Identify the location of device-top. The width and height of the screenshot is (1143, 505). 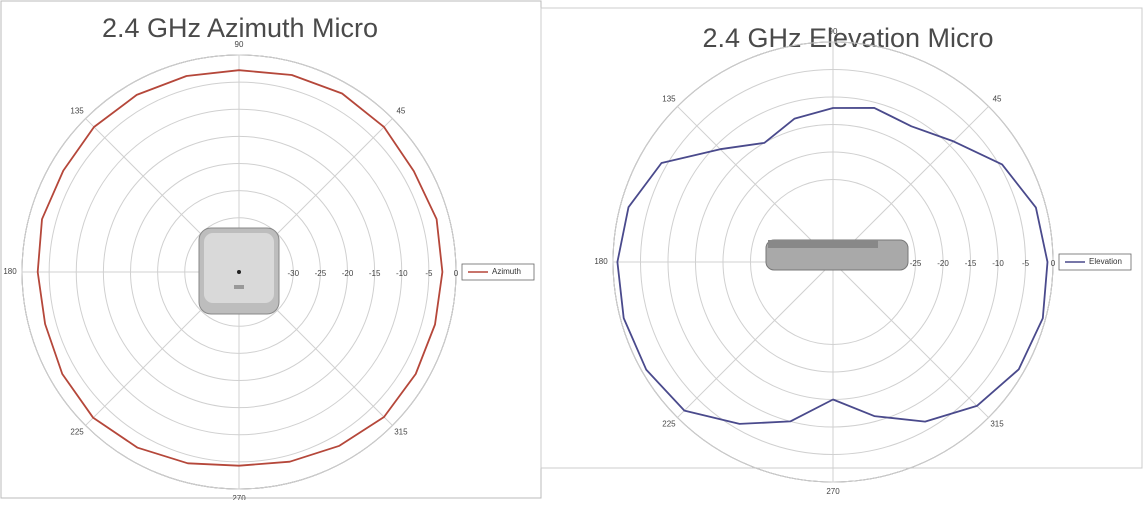
(823, 244).